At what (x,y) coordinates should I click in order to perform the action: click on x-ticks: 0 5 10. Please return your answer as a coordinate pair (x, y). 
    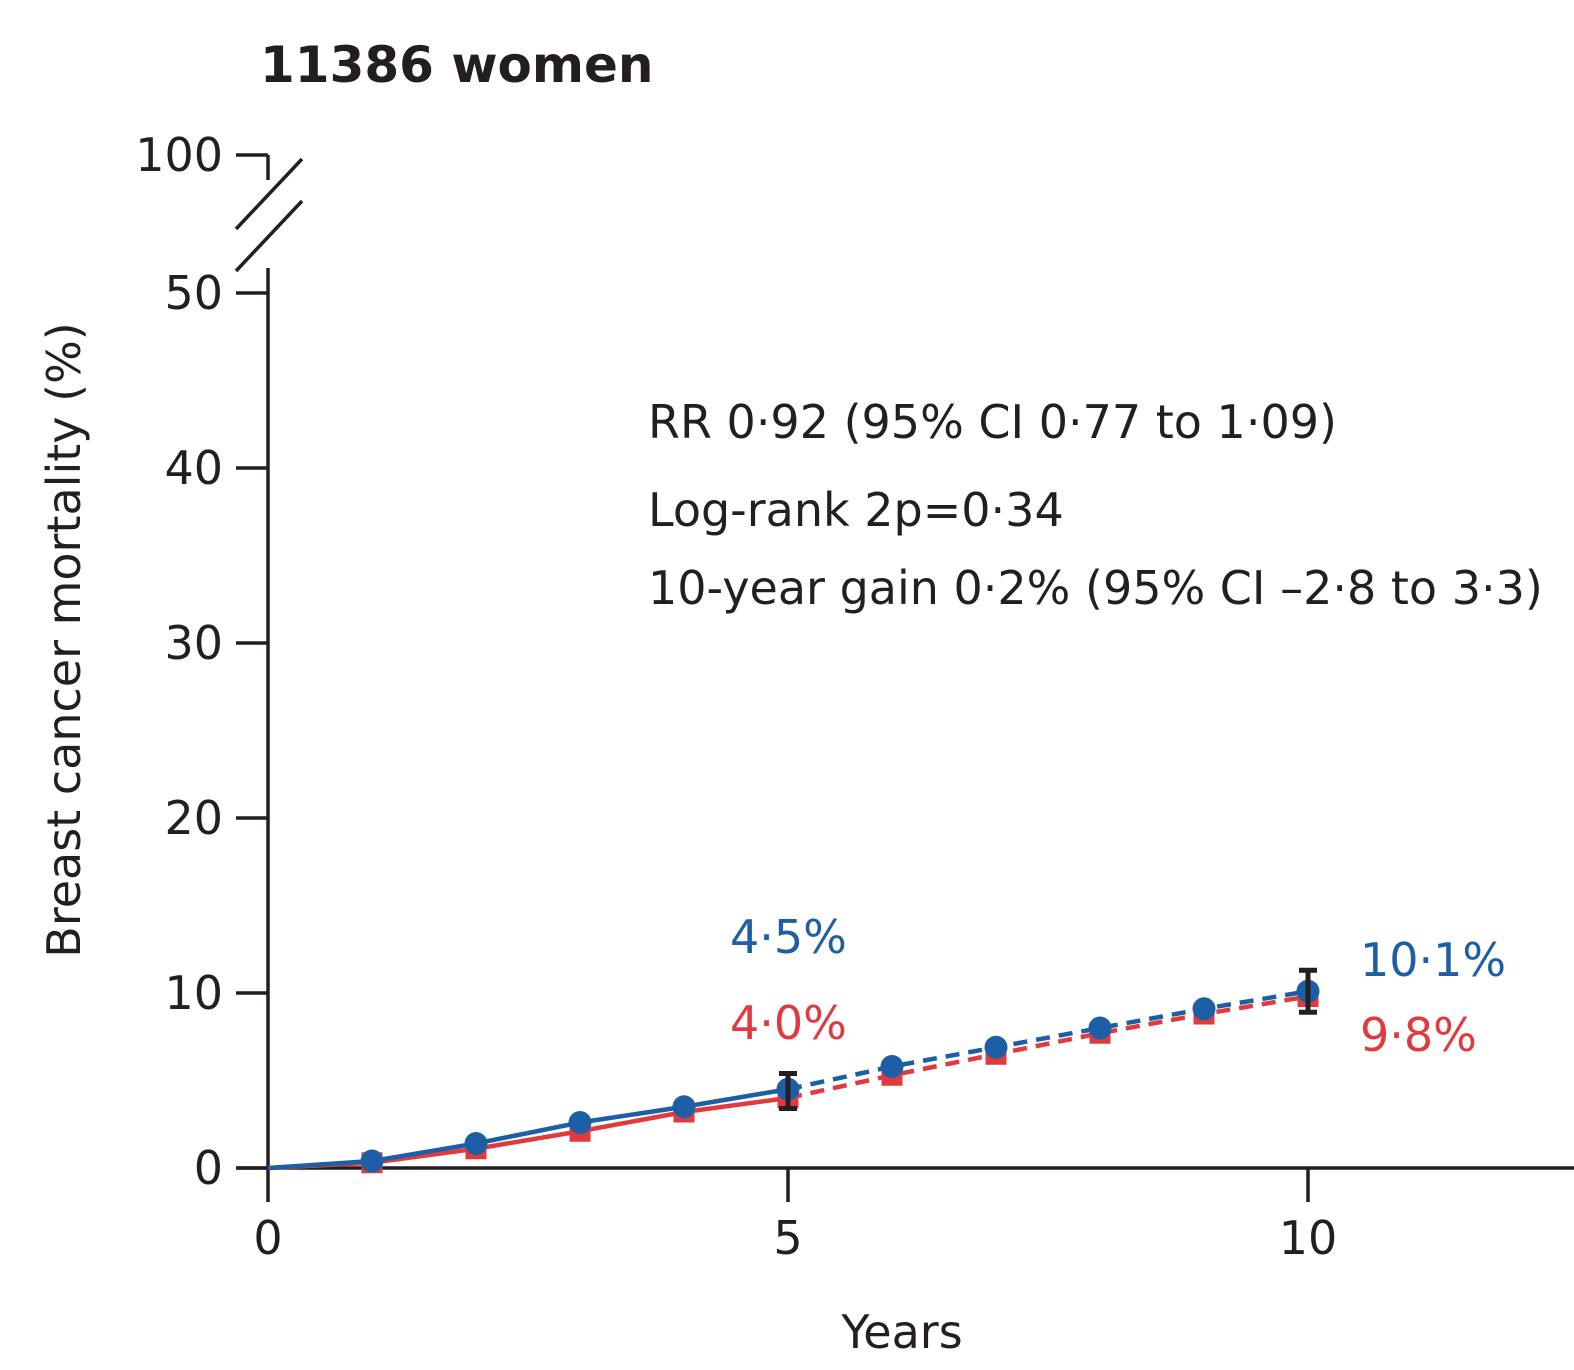
    Looking at the image, I should click on (795, 1216).